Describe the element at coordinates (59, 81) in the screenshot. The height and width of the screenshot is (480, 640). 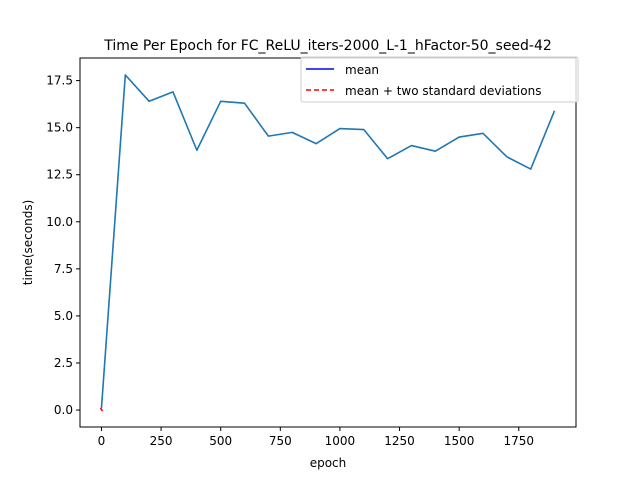
I see `y-tick-label: 17.5` at that location.